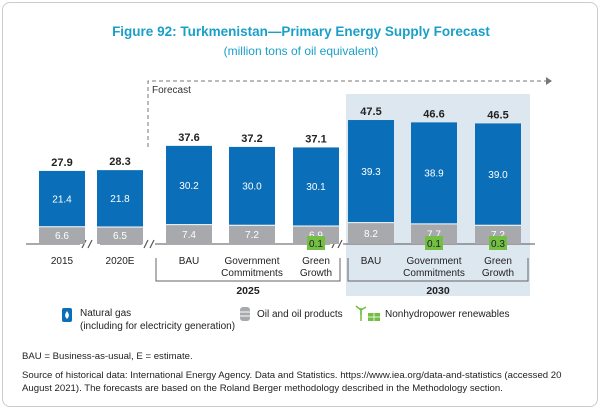  I want to click on value-label-gas: 39.0, so click(498, 175).